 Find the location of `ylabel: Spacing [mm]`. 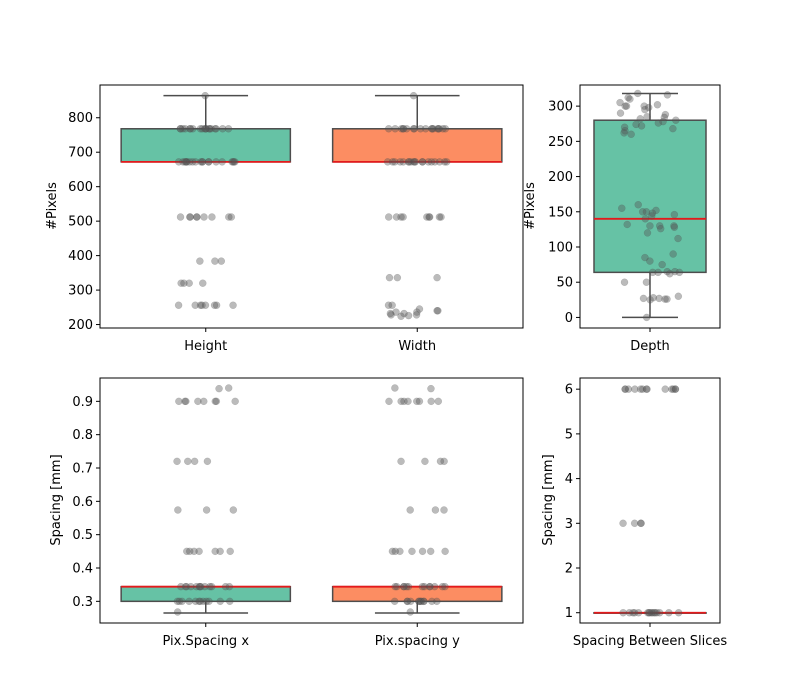

ylabel: Spacing [mm] is located at coordinates (56, 499).